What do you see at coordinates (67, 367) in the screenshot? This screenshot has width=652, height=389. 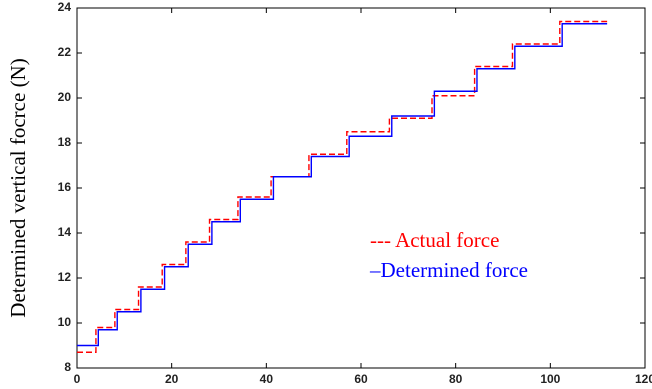 I see `y-tick-label: 8` at bounding box center [67, 367].